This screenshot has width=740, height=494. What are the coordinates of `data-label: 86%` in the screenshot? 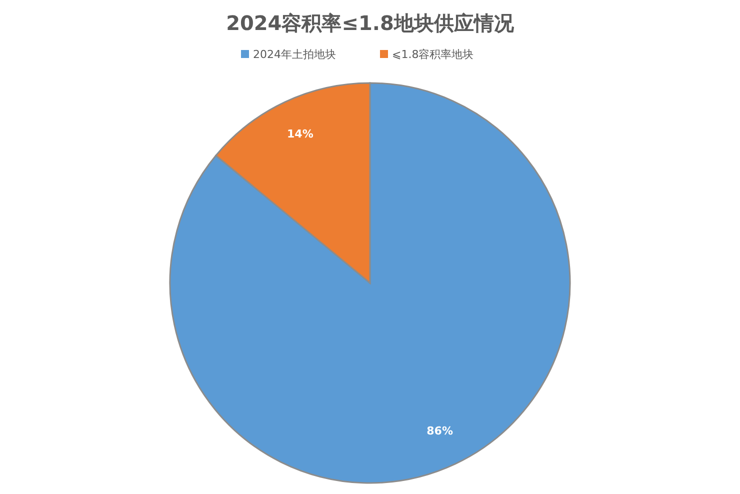 It's located at (439, 431).